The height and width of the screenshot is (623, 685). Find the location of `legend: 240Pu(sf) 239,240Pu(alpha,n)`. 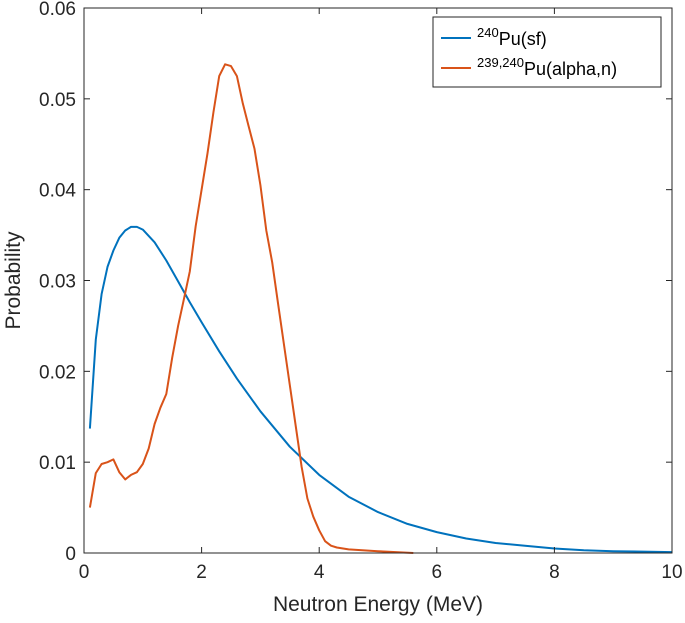

legend: 240Pu(sf) 239,240Pu(alpha,n) is located at coordinates (547, 52).